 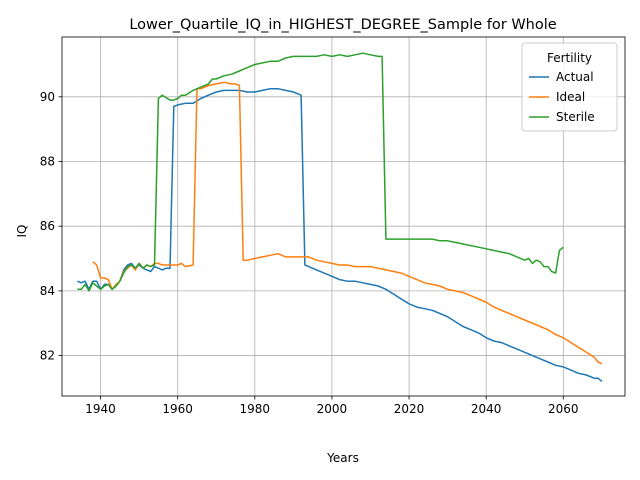 What do you see at coordinates (486, 409) in the screenshot?
I see `x-tick-label: 2040` at bounding box center [486, 409].